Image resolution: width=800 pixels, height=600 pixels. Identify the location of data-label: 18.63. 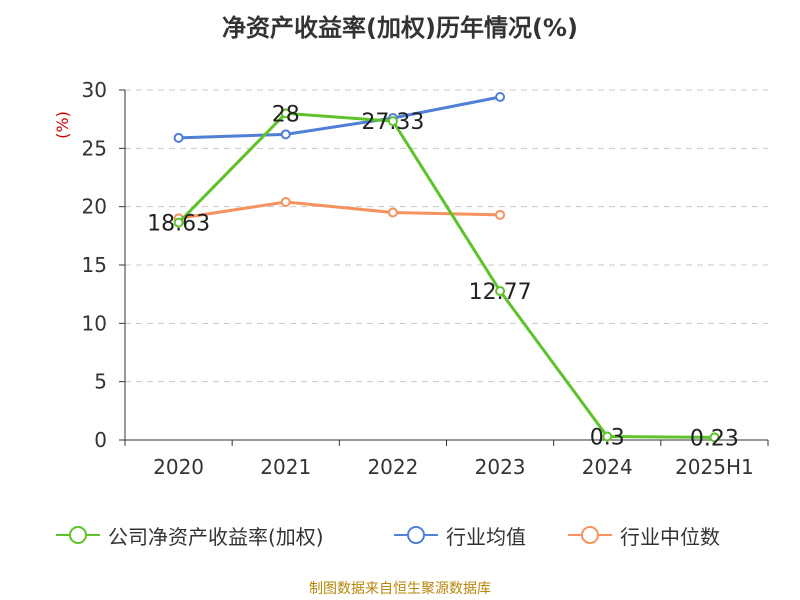
(178, 224).